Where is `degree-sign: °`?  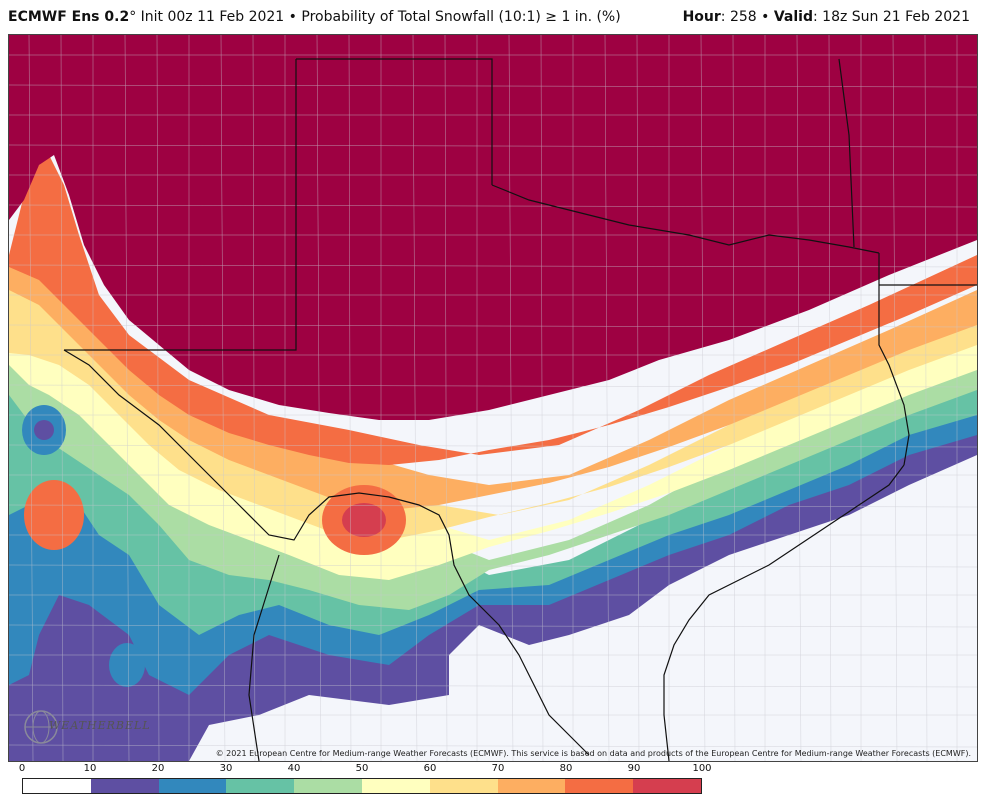 degree-sign: ° is located at coordinates (133, 17).